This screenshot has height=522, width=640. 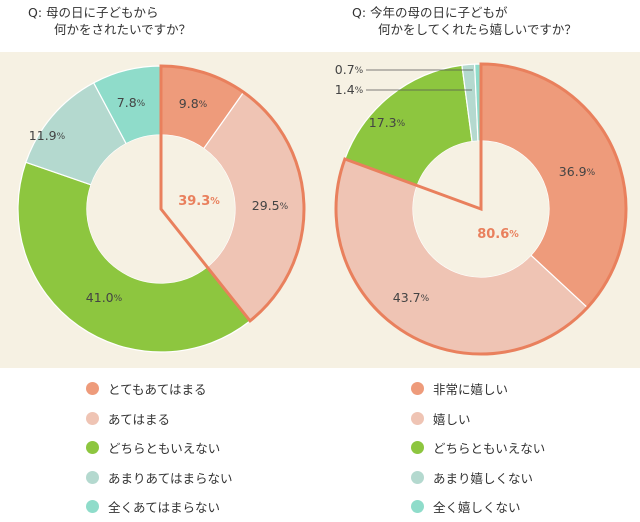 I want to click on chart-1-legend-item-4: あまりあてはまらない, so click(x=159, y=478).